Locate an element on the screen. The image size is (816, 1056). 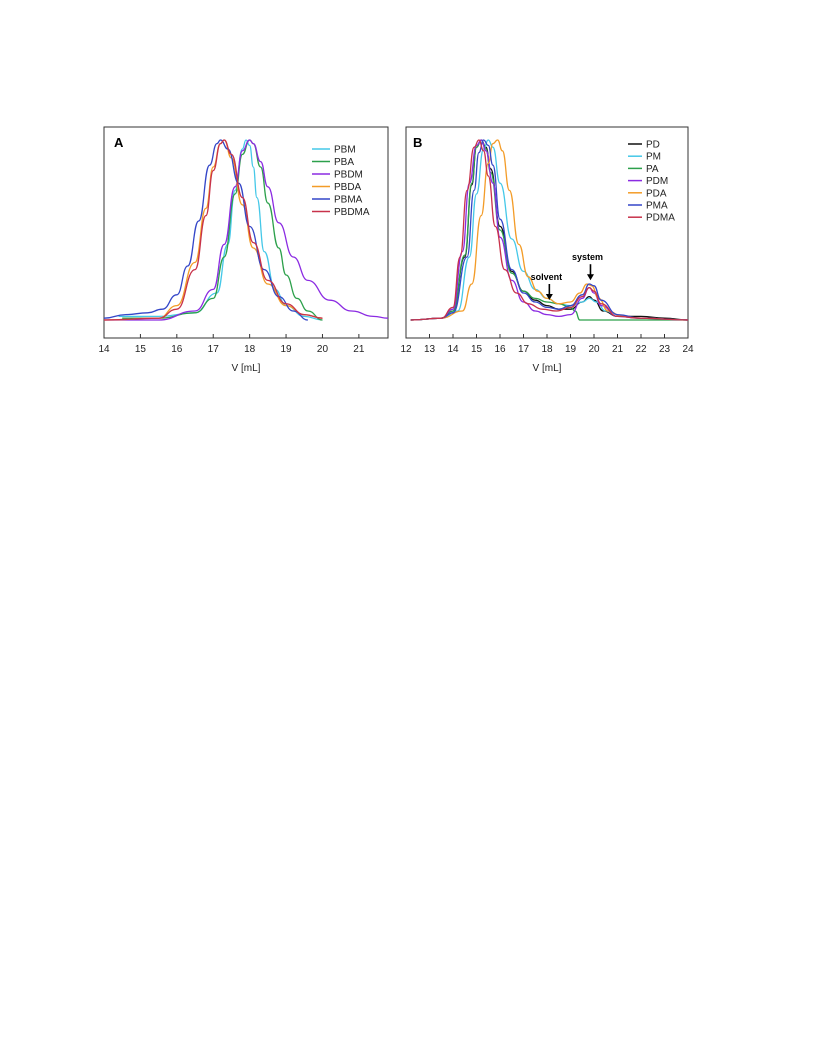
panel-a-series-group is located at coordinates (246, 230).